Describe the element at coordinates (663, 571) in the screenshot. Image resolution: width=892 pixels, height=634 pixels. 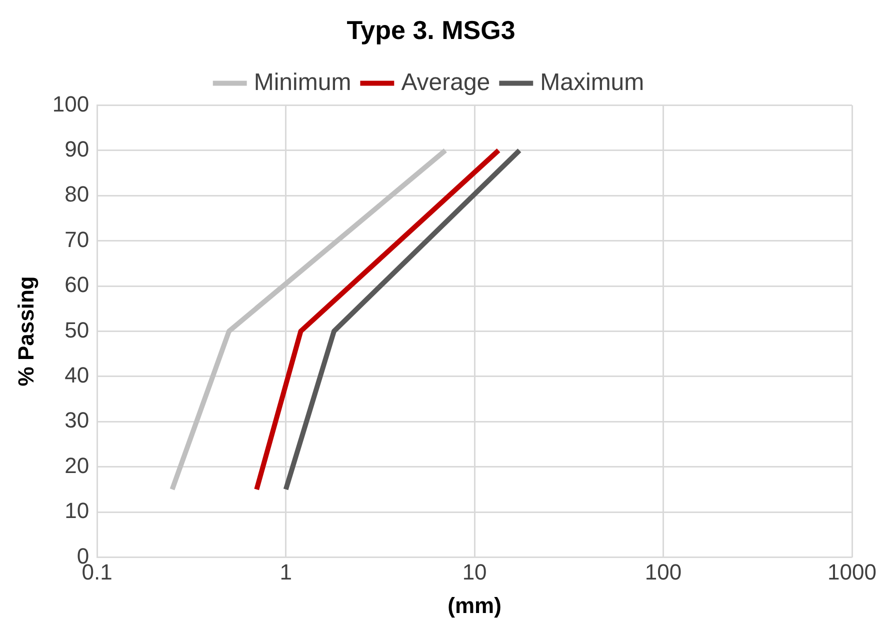
I see `x-tick-label: 100` at that location.